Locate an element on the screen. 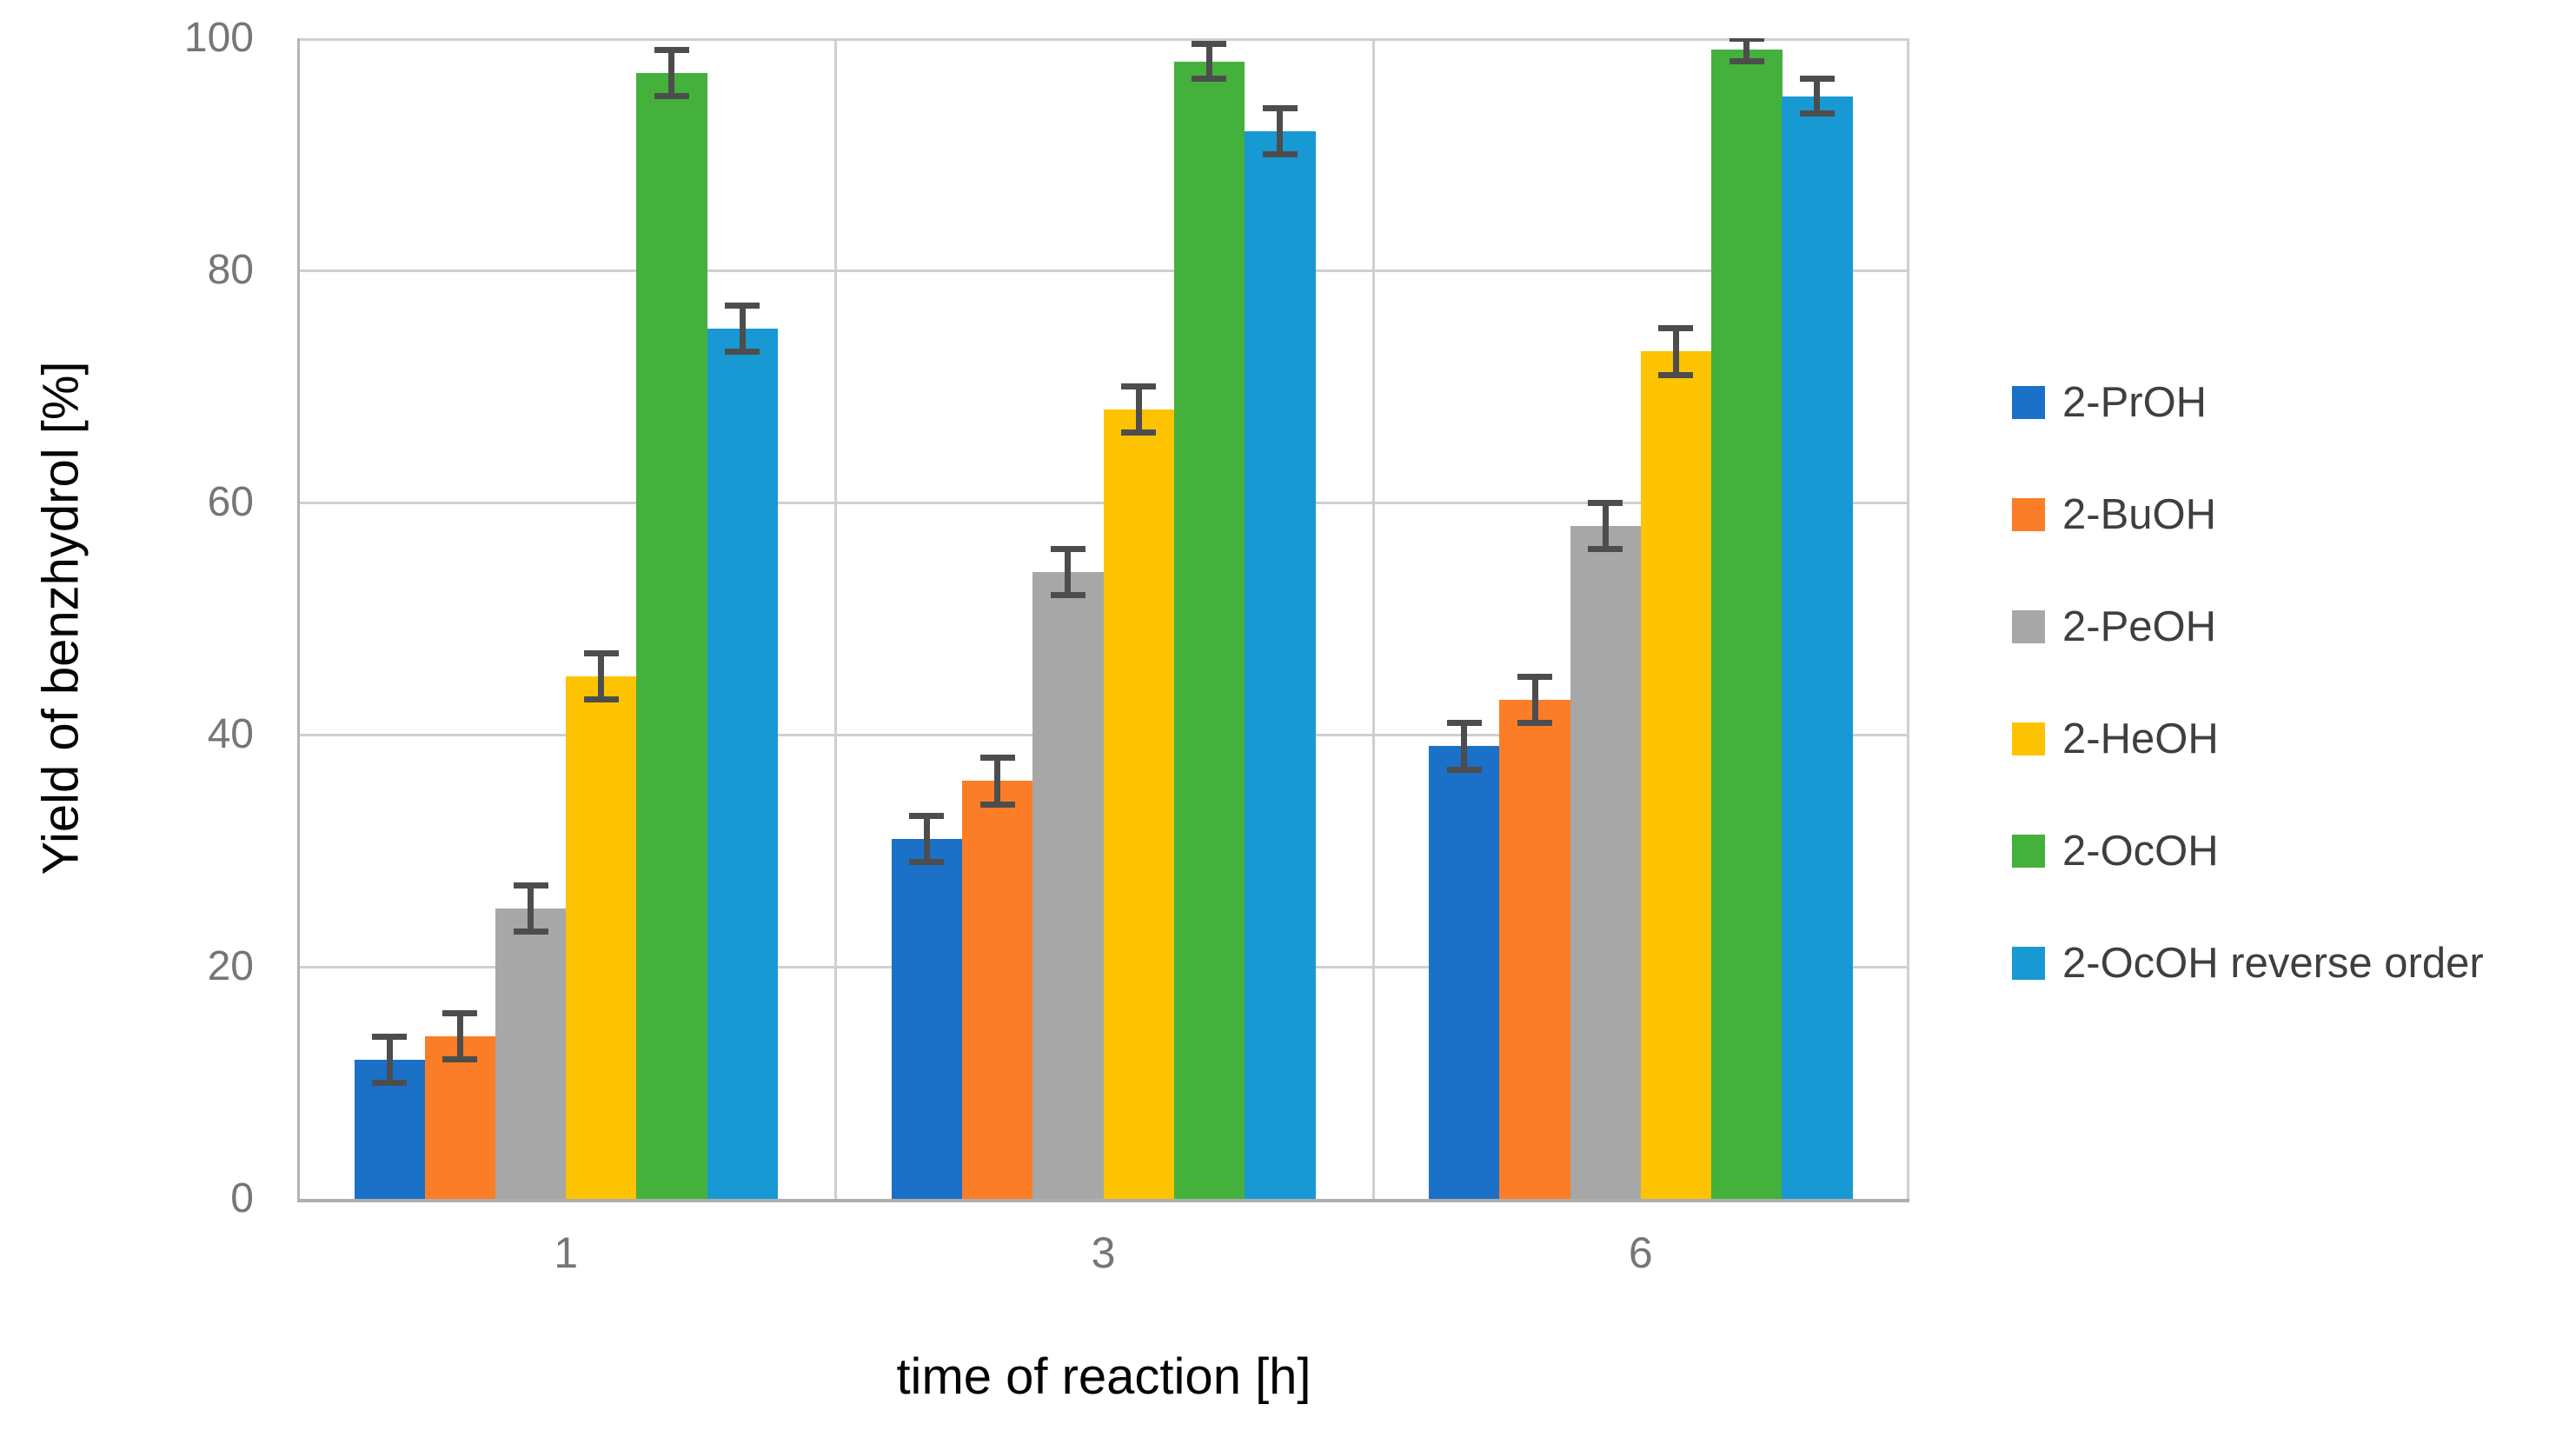  error-cap-low-2-ocoh-1h is located at coordinates (671, 96).